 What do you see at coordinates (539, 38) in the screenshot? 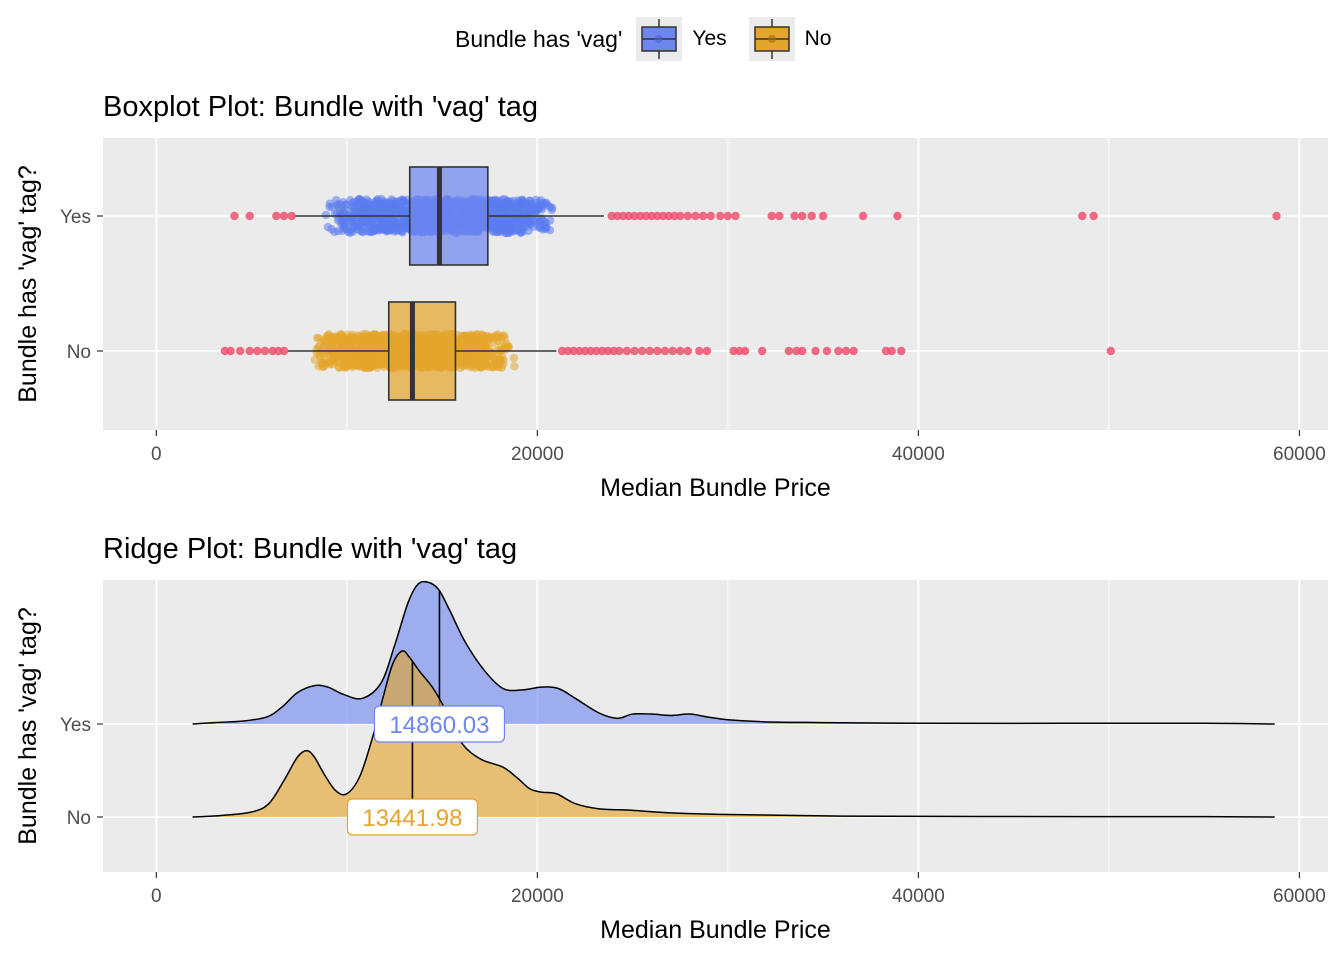
I see `legend-title: Bundle has 'vag'` at bounding box center [539, 38].